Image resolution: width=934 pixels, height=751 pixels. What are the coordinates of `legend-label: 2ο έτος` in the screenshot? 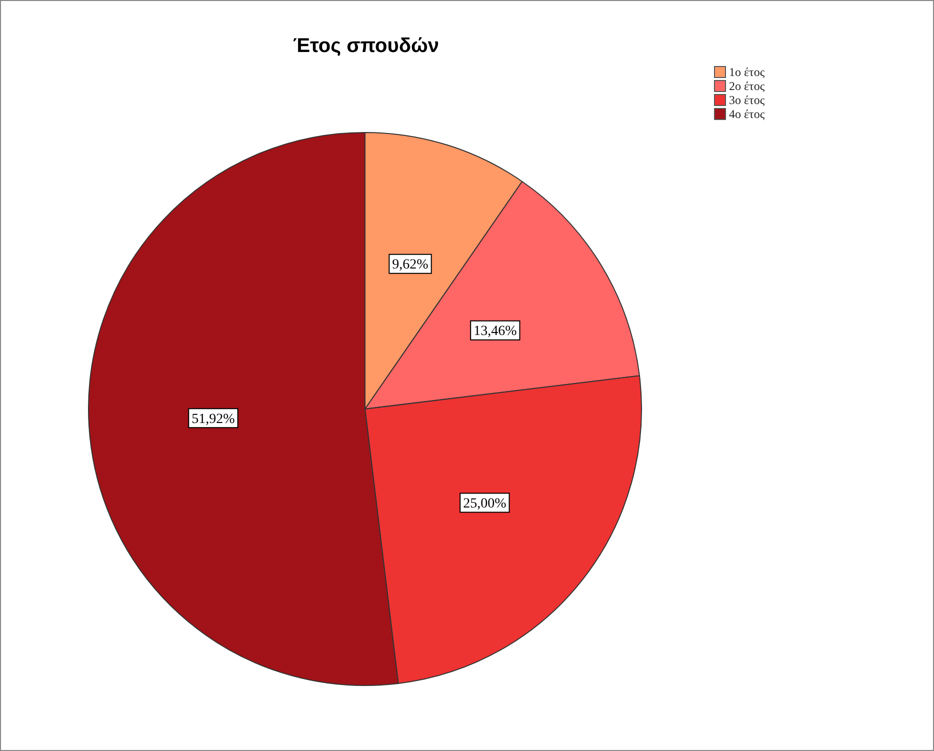 It's located at (747, 86).